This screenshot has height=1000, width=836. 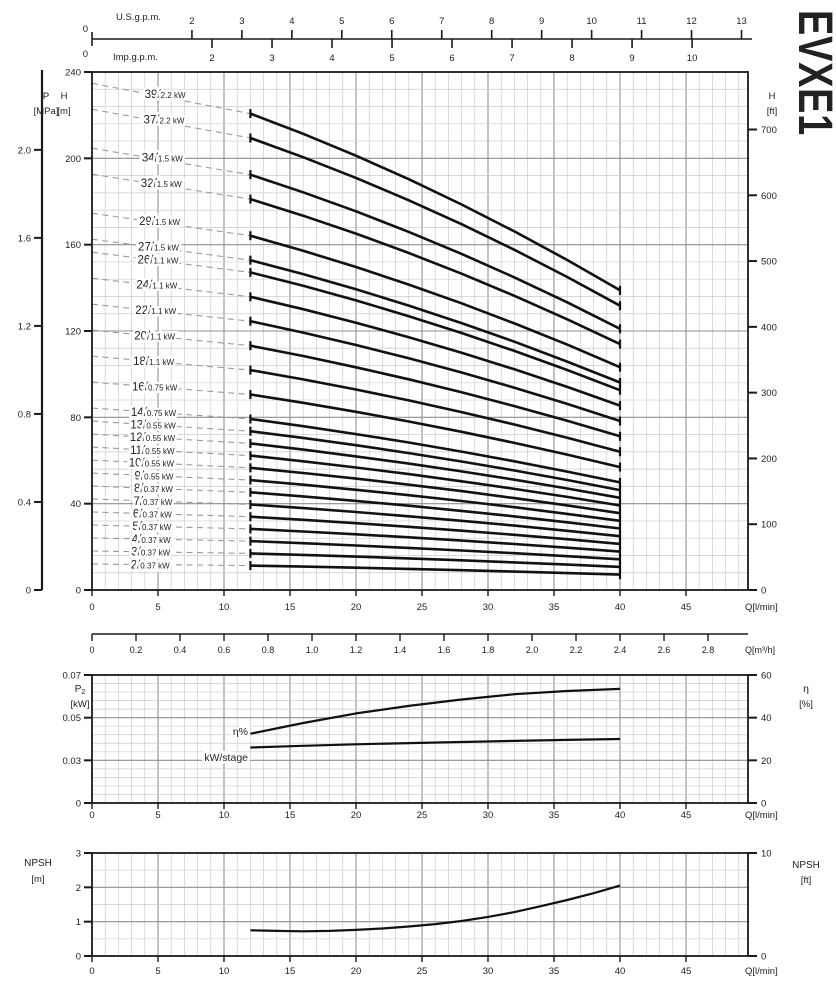 What do you see at coordinates (435, 530) in the screenshot?
I see `pump-curve-6-stages` at bounding box center [435, 530].